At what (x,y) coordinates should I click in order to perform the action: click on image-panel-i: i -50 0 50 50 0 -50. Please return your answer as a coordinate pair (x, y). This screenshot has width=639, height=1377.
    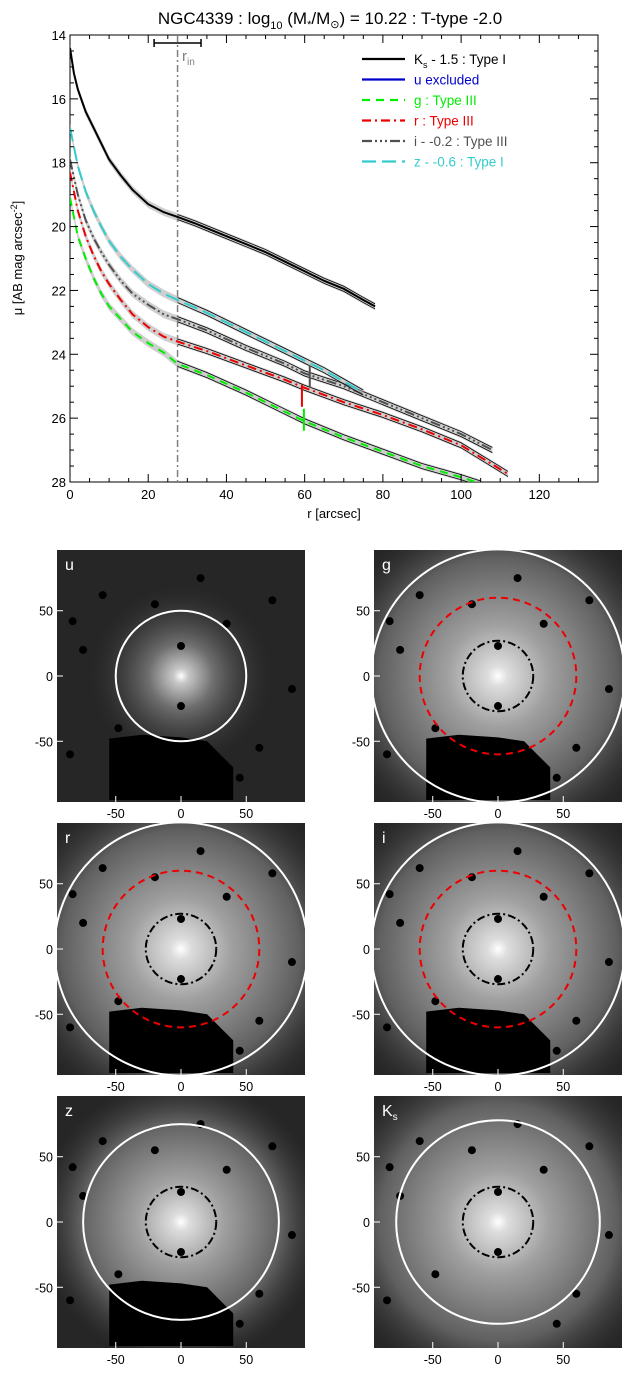
    Looking at the image, I should click on (487, 958).